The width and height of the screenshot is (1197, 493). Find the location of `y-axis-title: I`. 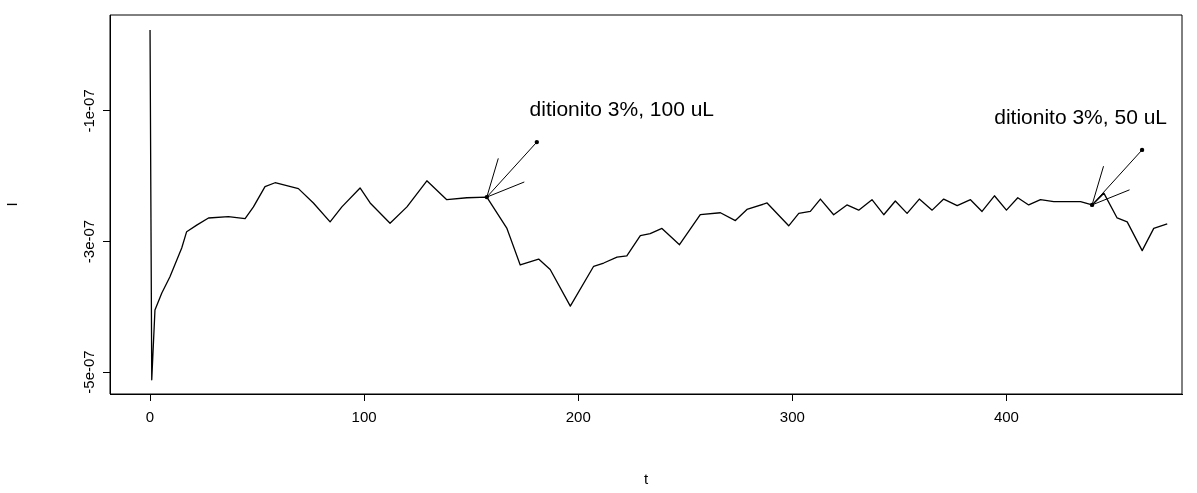

y-axis-title: I is located at coordinates (12, 204).